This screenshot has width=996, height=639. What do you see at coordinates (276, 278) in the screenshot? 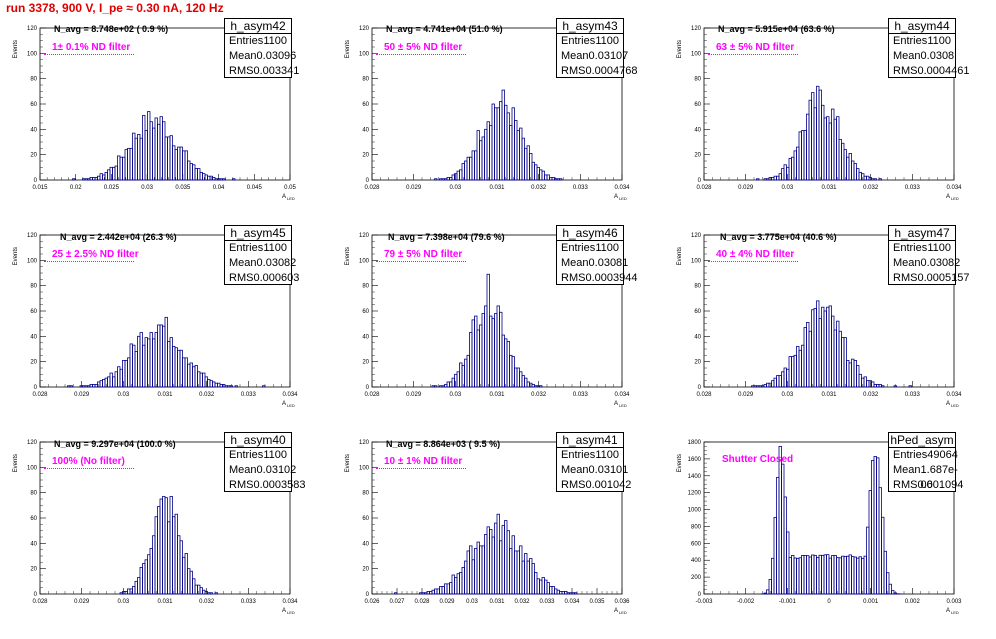
I see `rms-value: 0.000603` at bounding box center [276, 278].